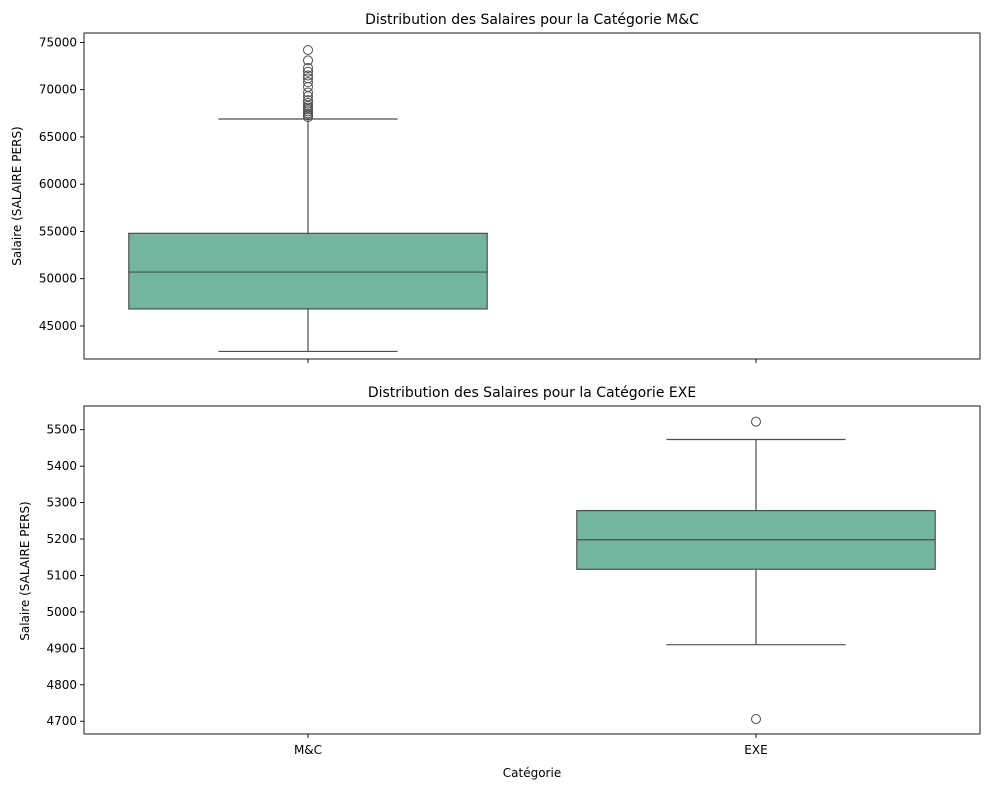  What do you see at coordinates (61, 466) in the screenshot?
I see `y-tick-label: 5400` at bounding box center [61, 466].